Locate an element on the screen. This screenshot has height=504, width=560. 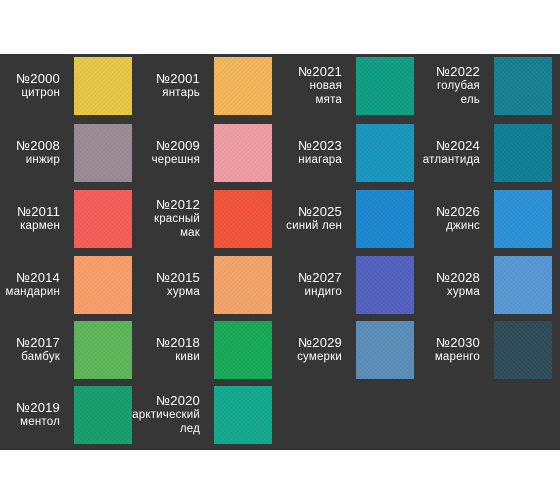
swatch-code: №2017 is located at coordinates (38, 342).